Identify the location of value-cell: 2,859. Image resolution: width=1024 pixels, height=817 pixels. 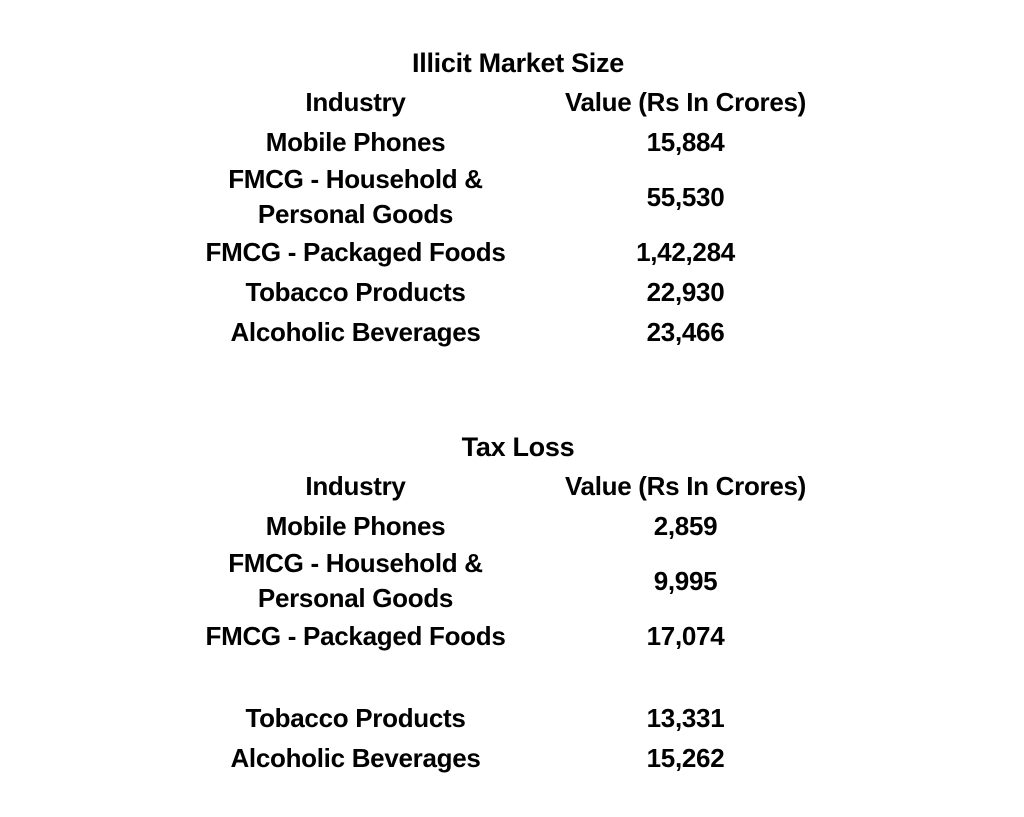
(685, 525).